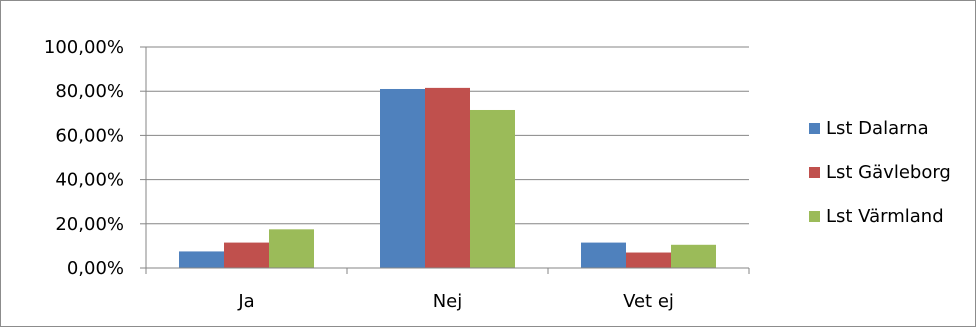 This screenshot has height=331, width=976. I want to click on x-axis-categories: Ja Nej Vet ej, so click(447, 290).